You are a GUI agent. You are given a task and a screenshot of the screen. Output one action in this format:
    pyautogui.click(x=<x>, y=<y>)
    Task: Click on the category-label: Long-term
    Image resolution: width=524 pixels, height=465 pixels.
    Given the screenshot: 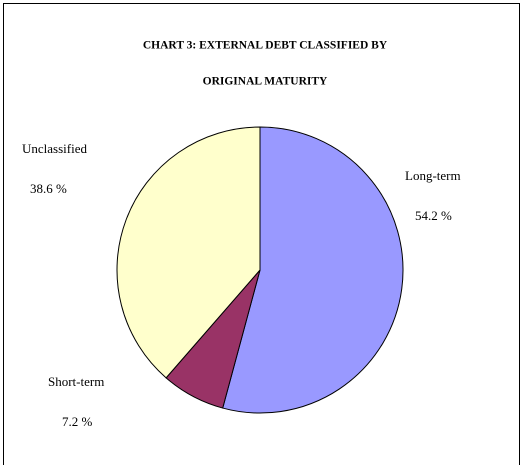 What is the action you would take?
    pyautogui.click(x=433, y=175)
    